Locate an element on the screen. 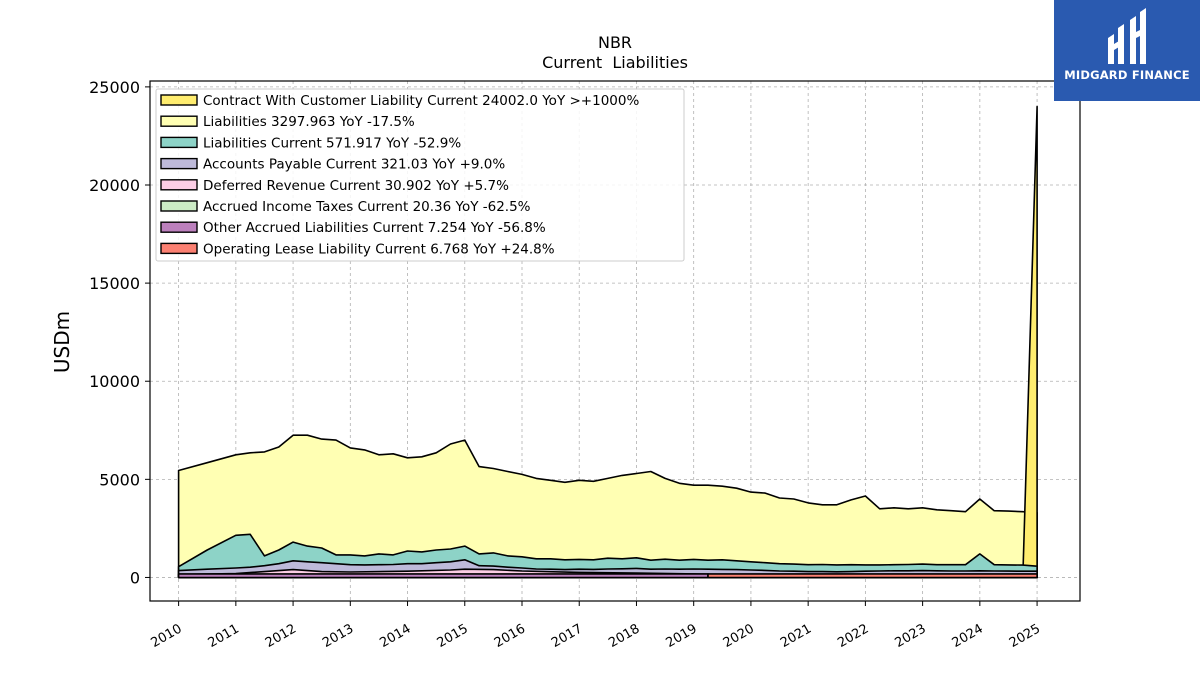 This screenshot has width=1200, height=675. y-tick-label: 25000 is located at coordinates (114, 87).